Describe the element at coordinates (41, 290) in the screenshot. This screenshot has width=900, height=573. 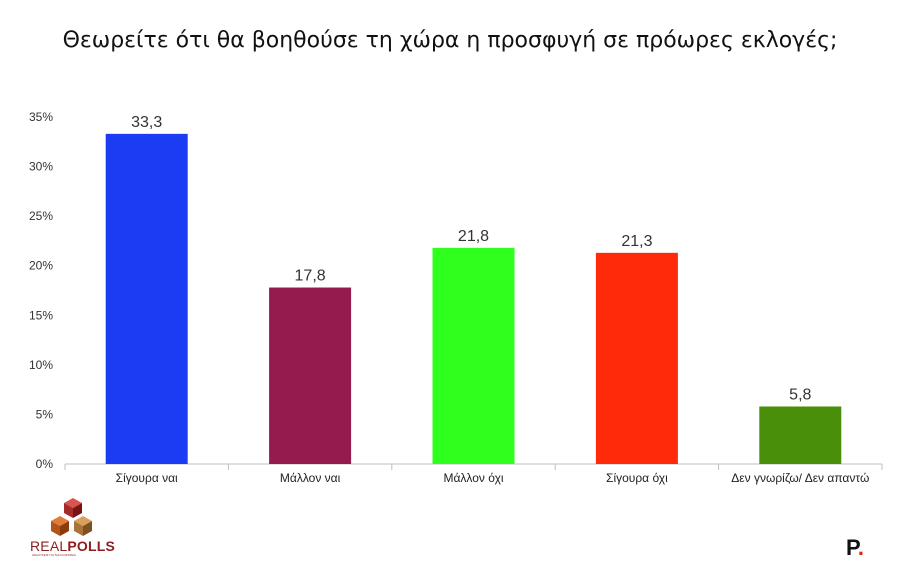
I see `y-axis: 0% 5% 10% 15% 20% 25% 30% 35%` at that location.